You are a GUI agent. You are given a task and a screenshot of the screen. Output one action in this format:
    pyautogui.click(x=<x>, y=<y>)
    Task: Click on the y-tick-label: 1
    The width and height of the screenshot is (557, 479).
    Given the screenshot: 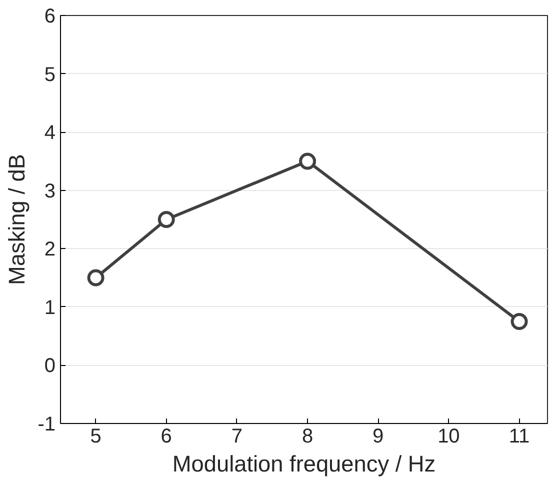 What is the action you would take?
    pyautogui.click(x=50, y=307)
    